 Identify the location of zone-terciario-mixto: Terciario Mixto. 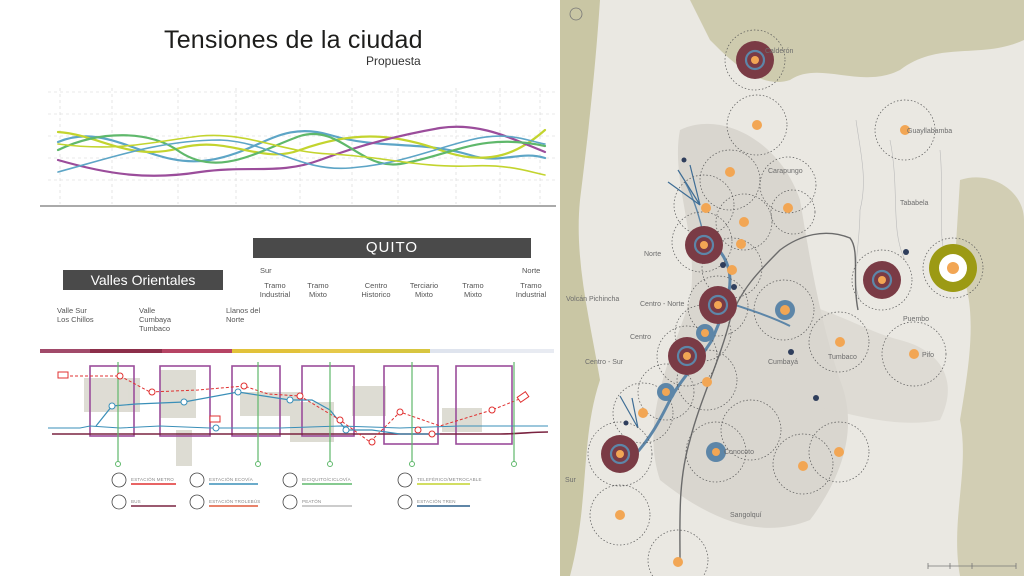
(424, 290).